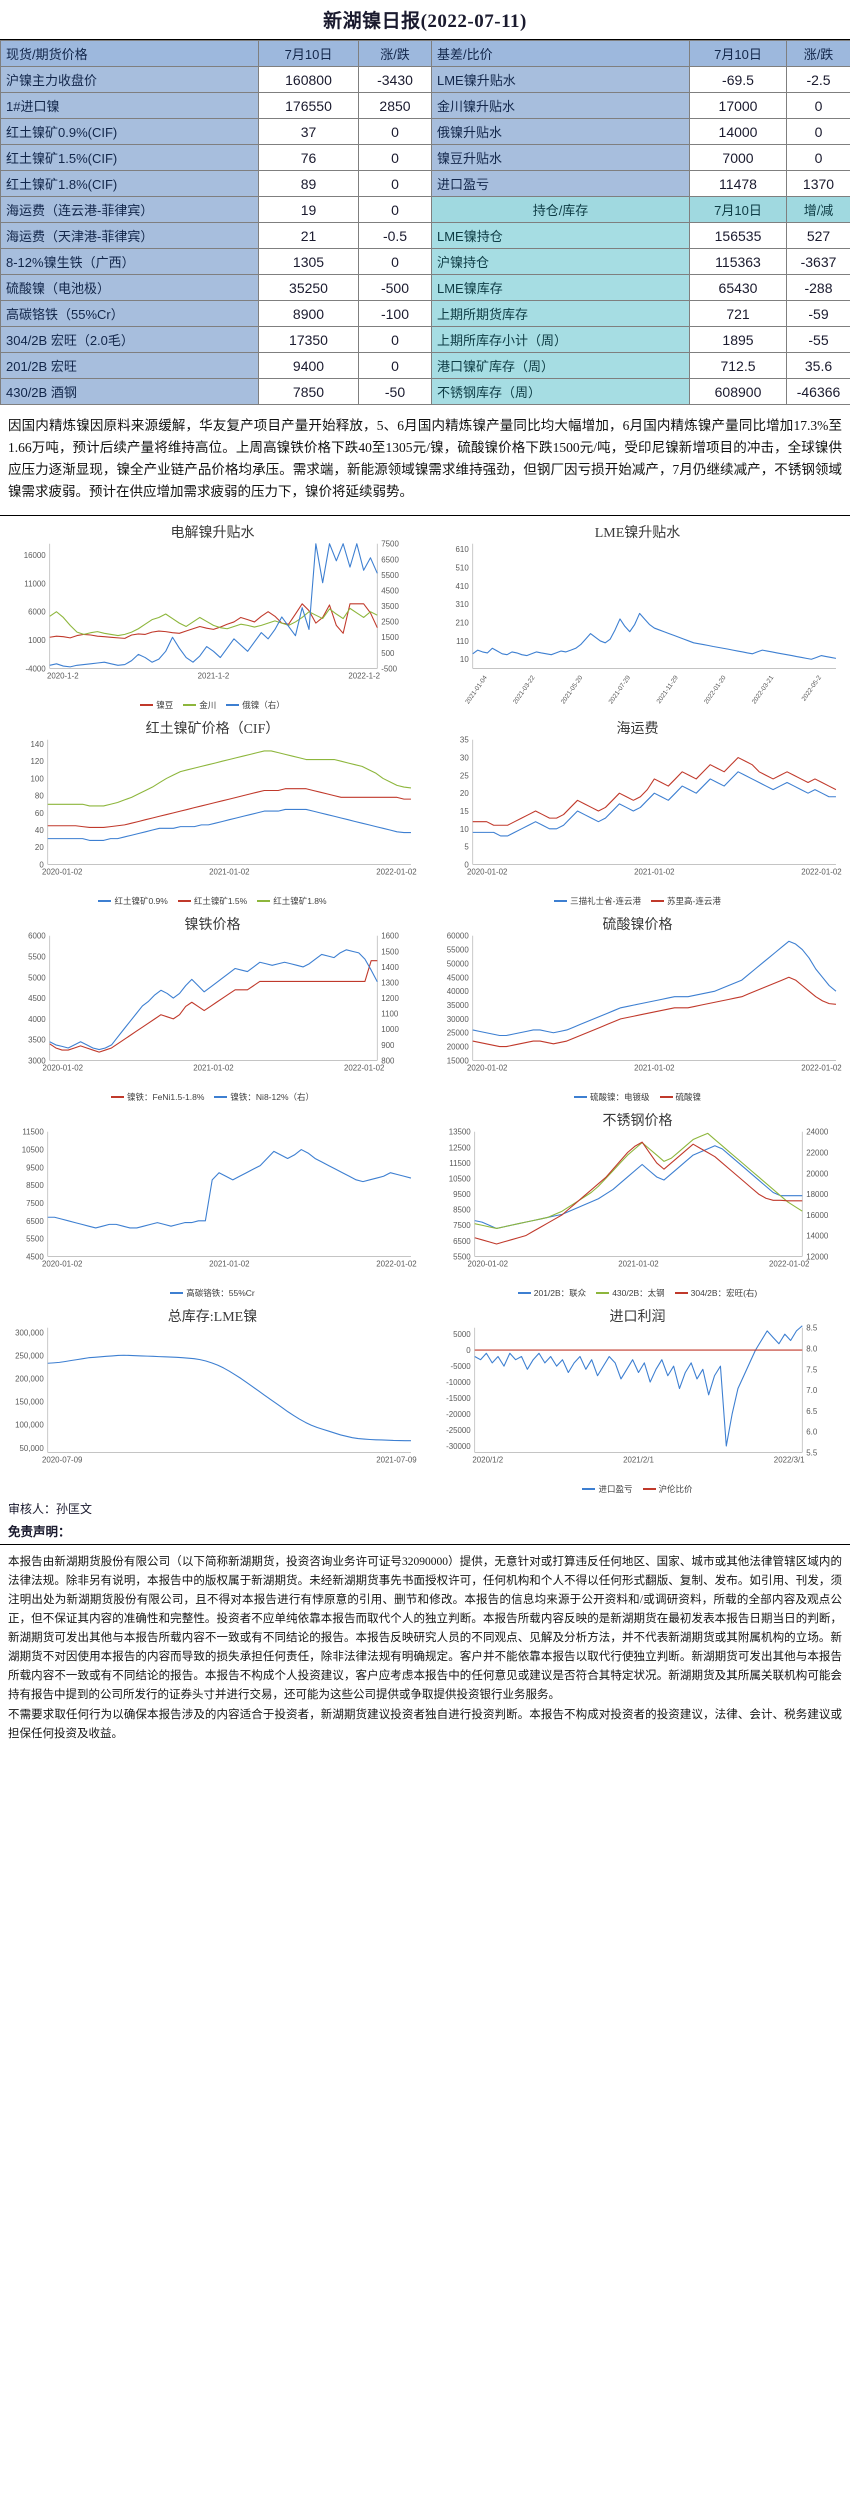 The width and height of the screenshot is (850, 2505). Describe the element at coordinates (425, 131) in the screenshot. I see `table-row: 红土镍矿0.9%(CIF) 37 0 俄镍升贴水 14000 0` at that location.